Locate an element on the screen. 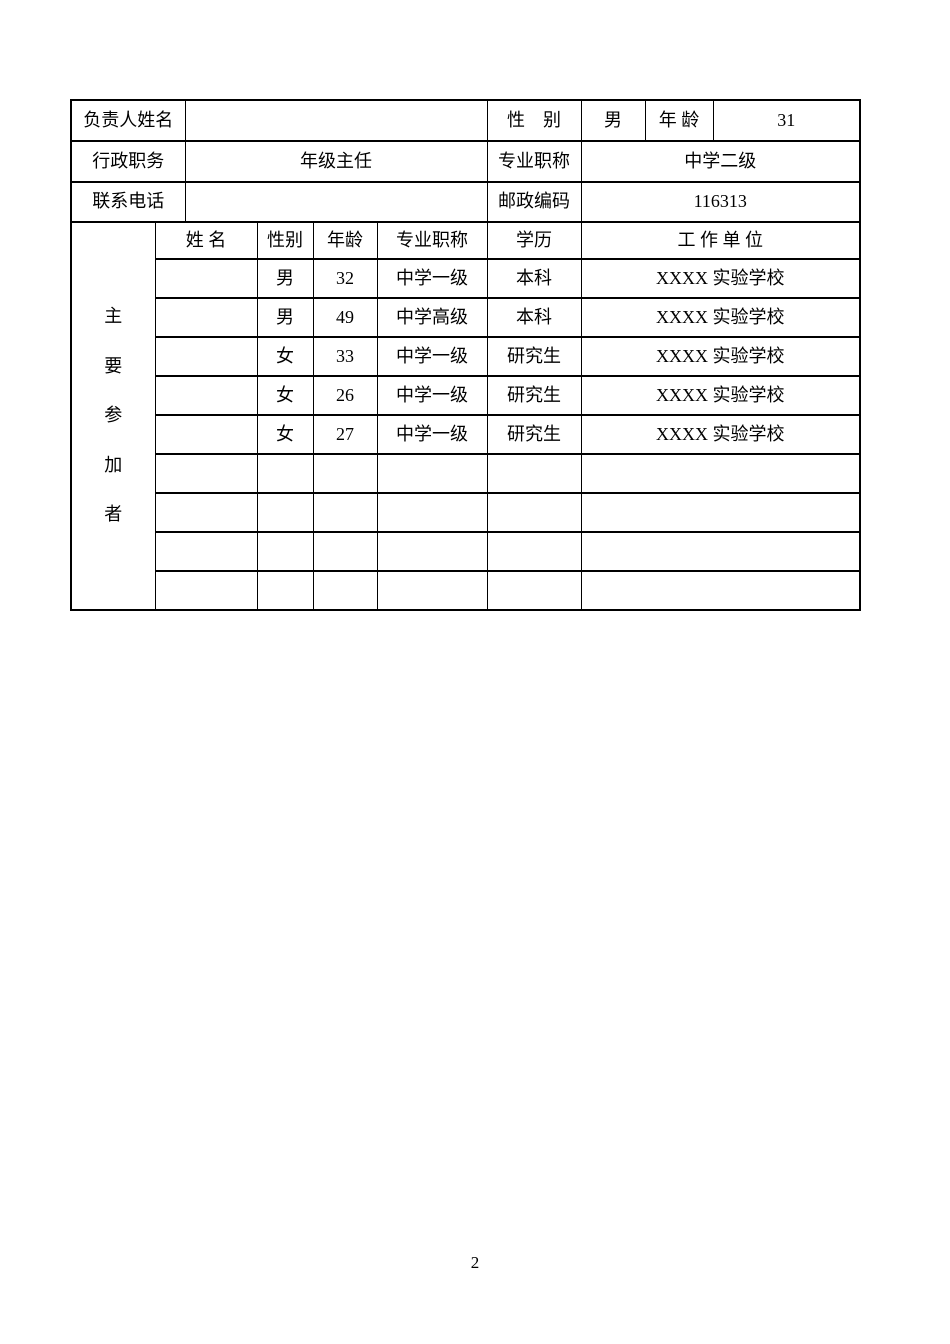 This screenshot has height=1344, width=950. gender-label: 性 别 is located at coordinates (534, 120).